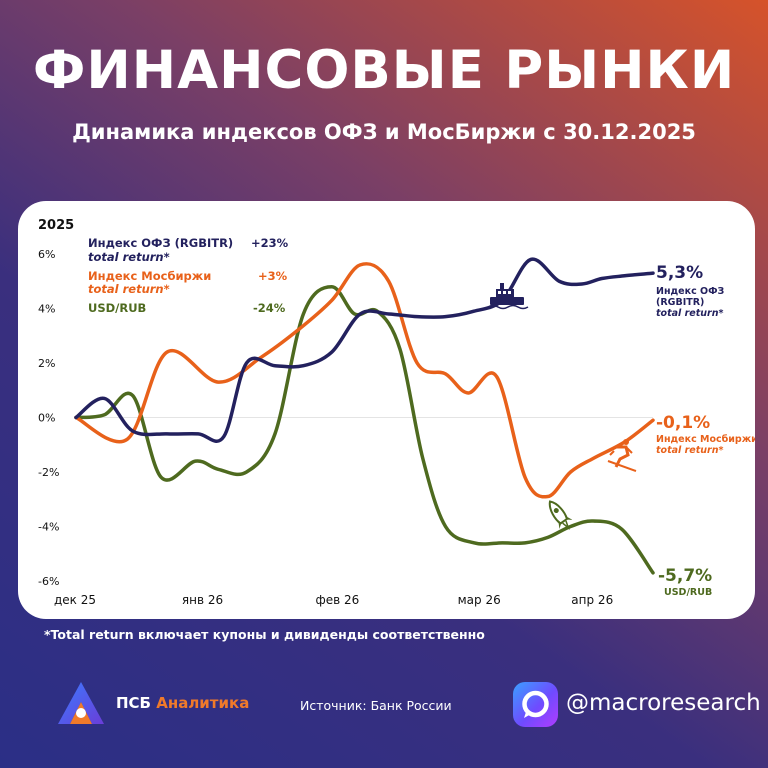 The image size is (768, 768). Describe the element at coordinates (46, 309) in the screenshot. I see `y-tick-label: 4%` at that location.